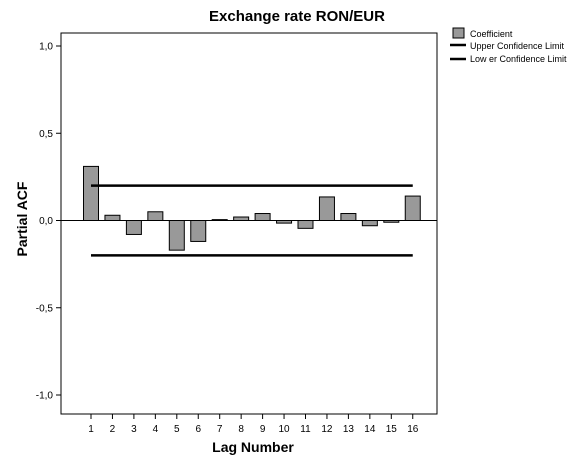 This screenshot has height=457, width=583. What do you see at coordinates (46, 47) in the screenshot?
I see `y-tick-label: 1,0` at bounding box center [46, 47].